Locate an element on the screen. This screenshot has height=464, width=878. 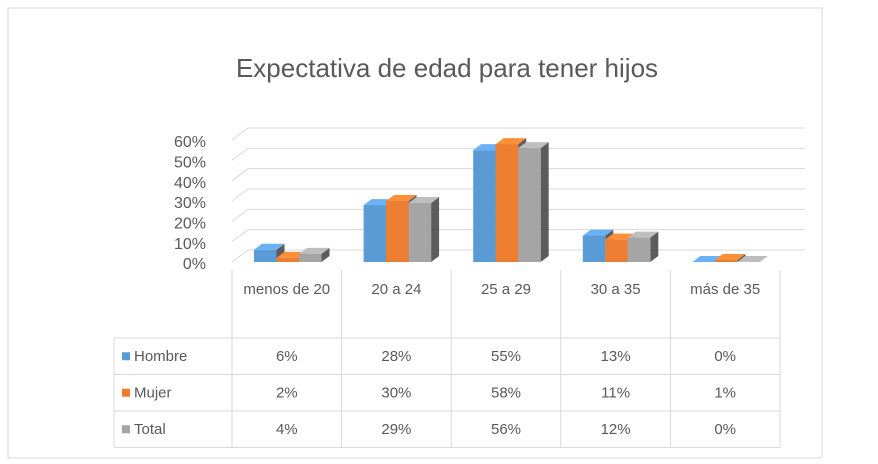
value-label: 58% is located at coordinates (506, 393).